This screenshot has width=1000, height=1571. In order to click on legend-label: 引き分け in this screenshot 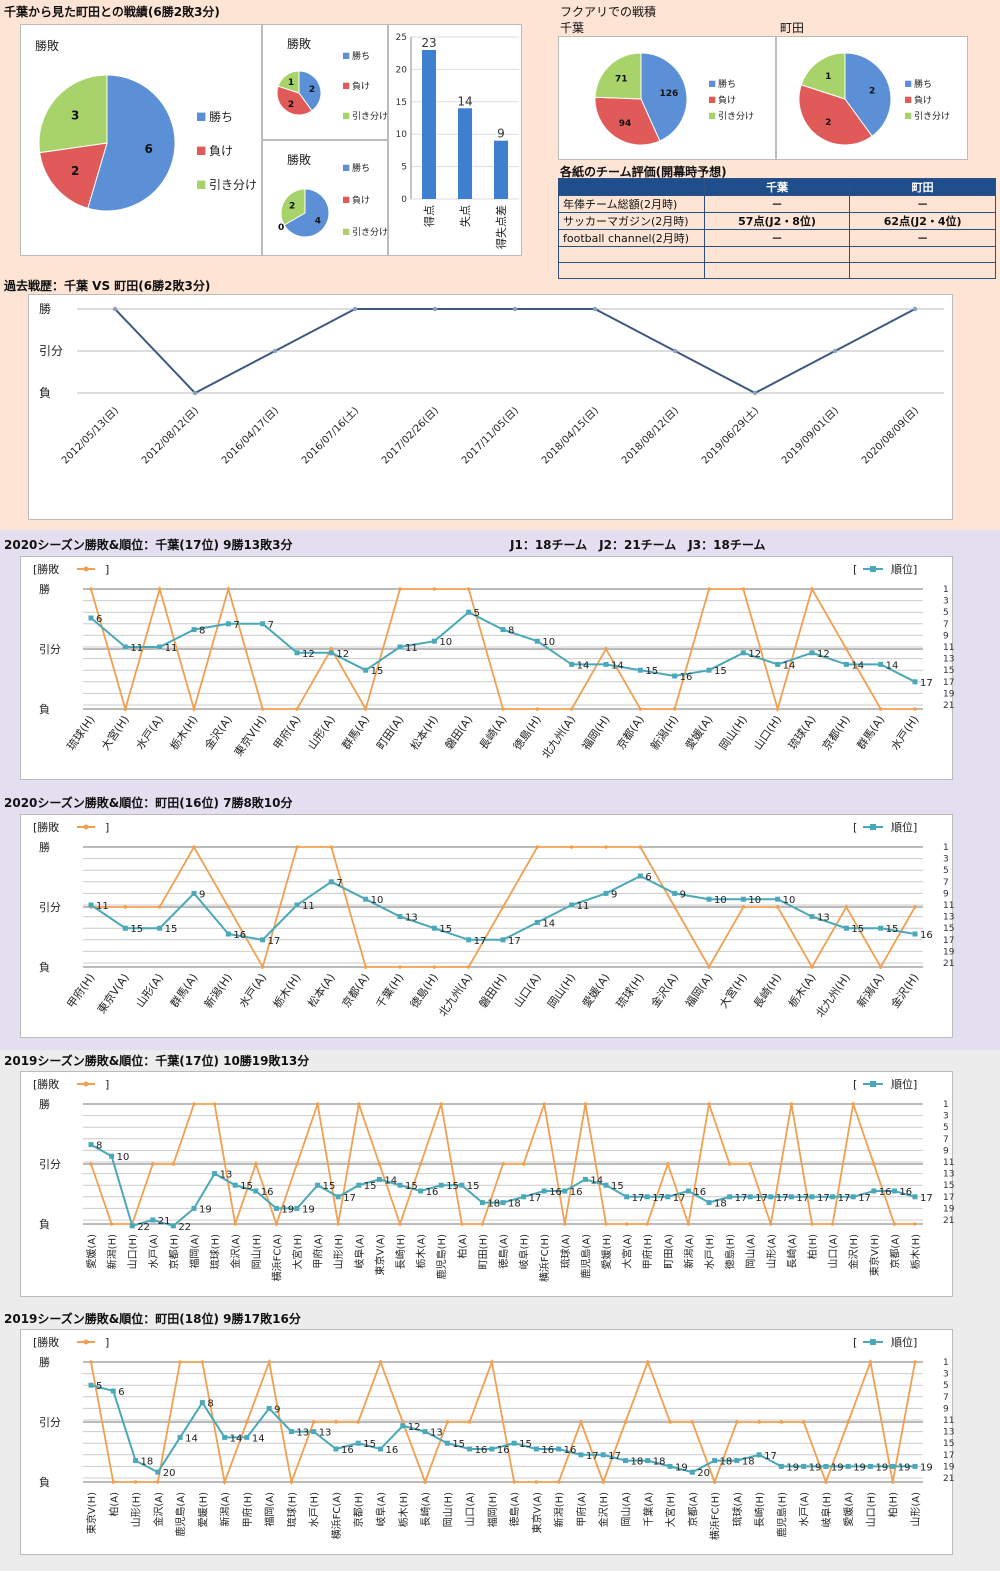, I will do `click(370, 232)`.